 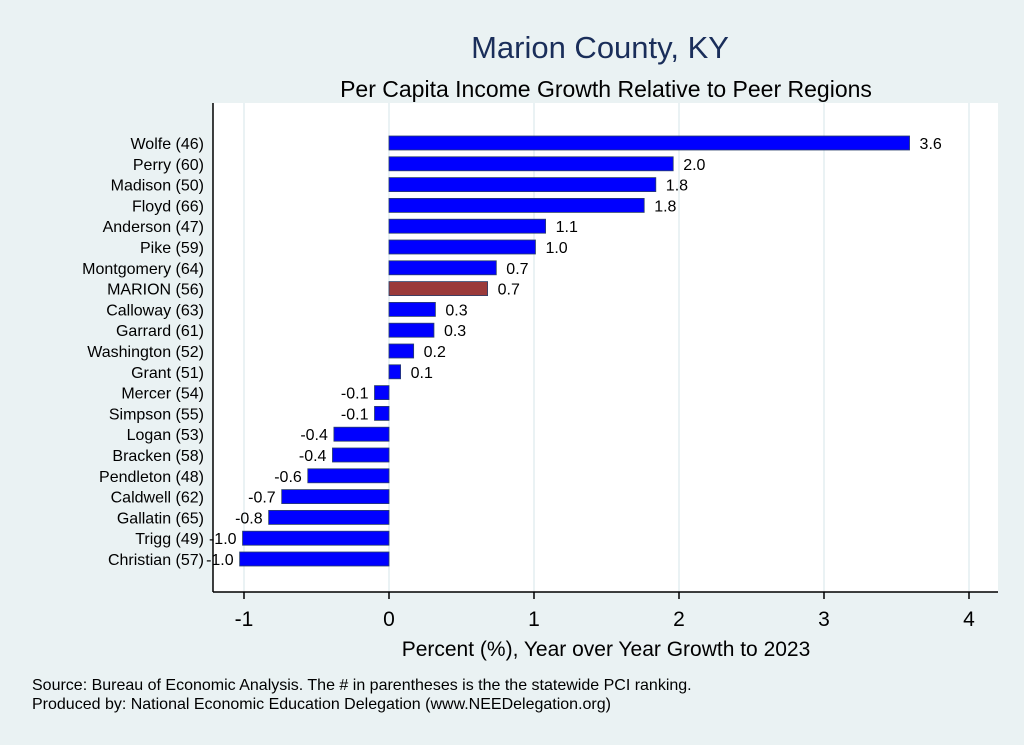 What do you see at coordinates (694, 165) in the screenshot?
I see `data-label: 2.0` at bounding box center [694, 165].